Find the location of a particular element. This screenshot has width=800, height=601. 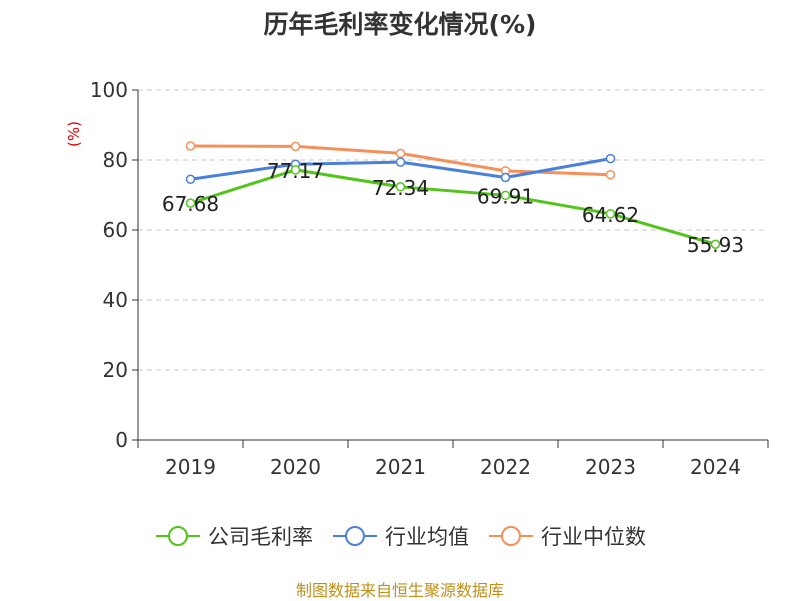

legend-item-industry-mean: 行业均值 is located at coordinates (400, 536).